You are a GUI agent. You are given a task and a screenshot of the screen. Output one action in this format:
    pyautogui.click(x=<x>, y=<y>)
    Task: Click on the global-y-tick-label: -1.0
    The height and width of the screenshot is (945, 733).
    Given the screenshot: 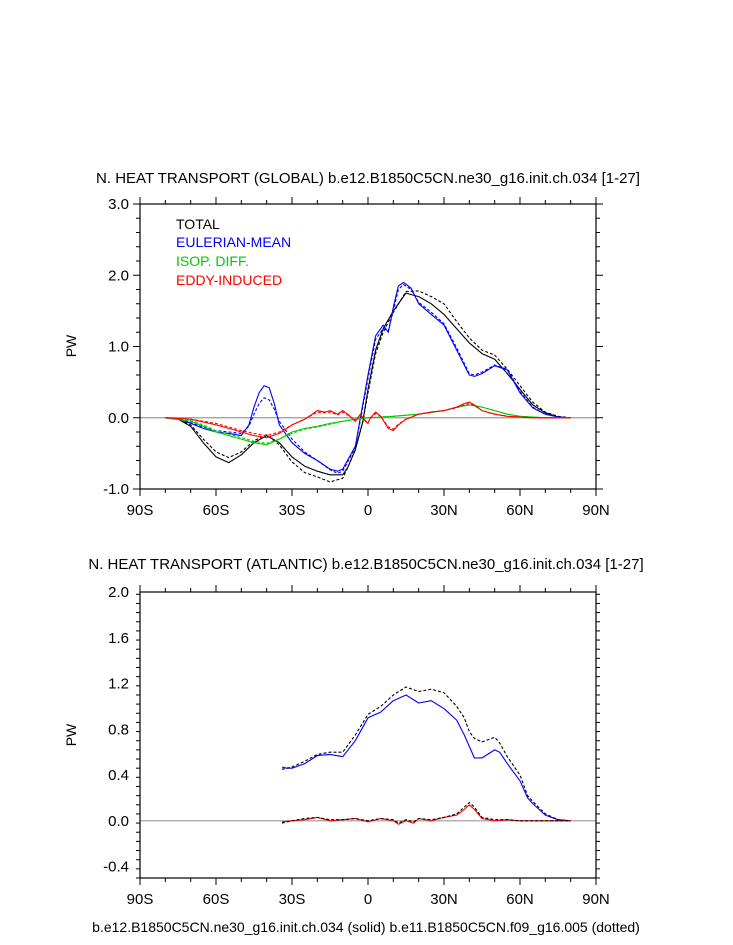 What is the action you would take?
    pyautogui.click(x=116, y=489)
    